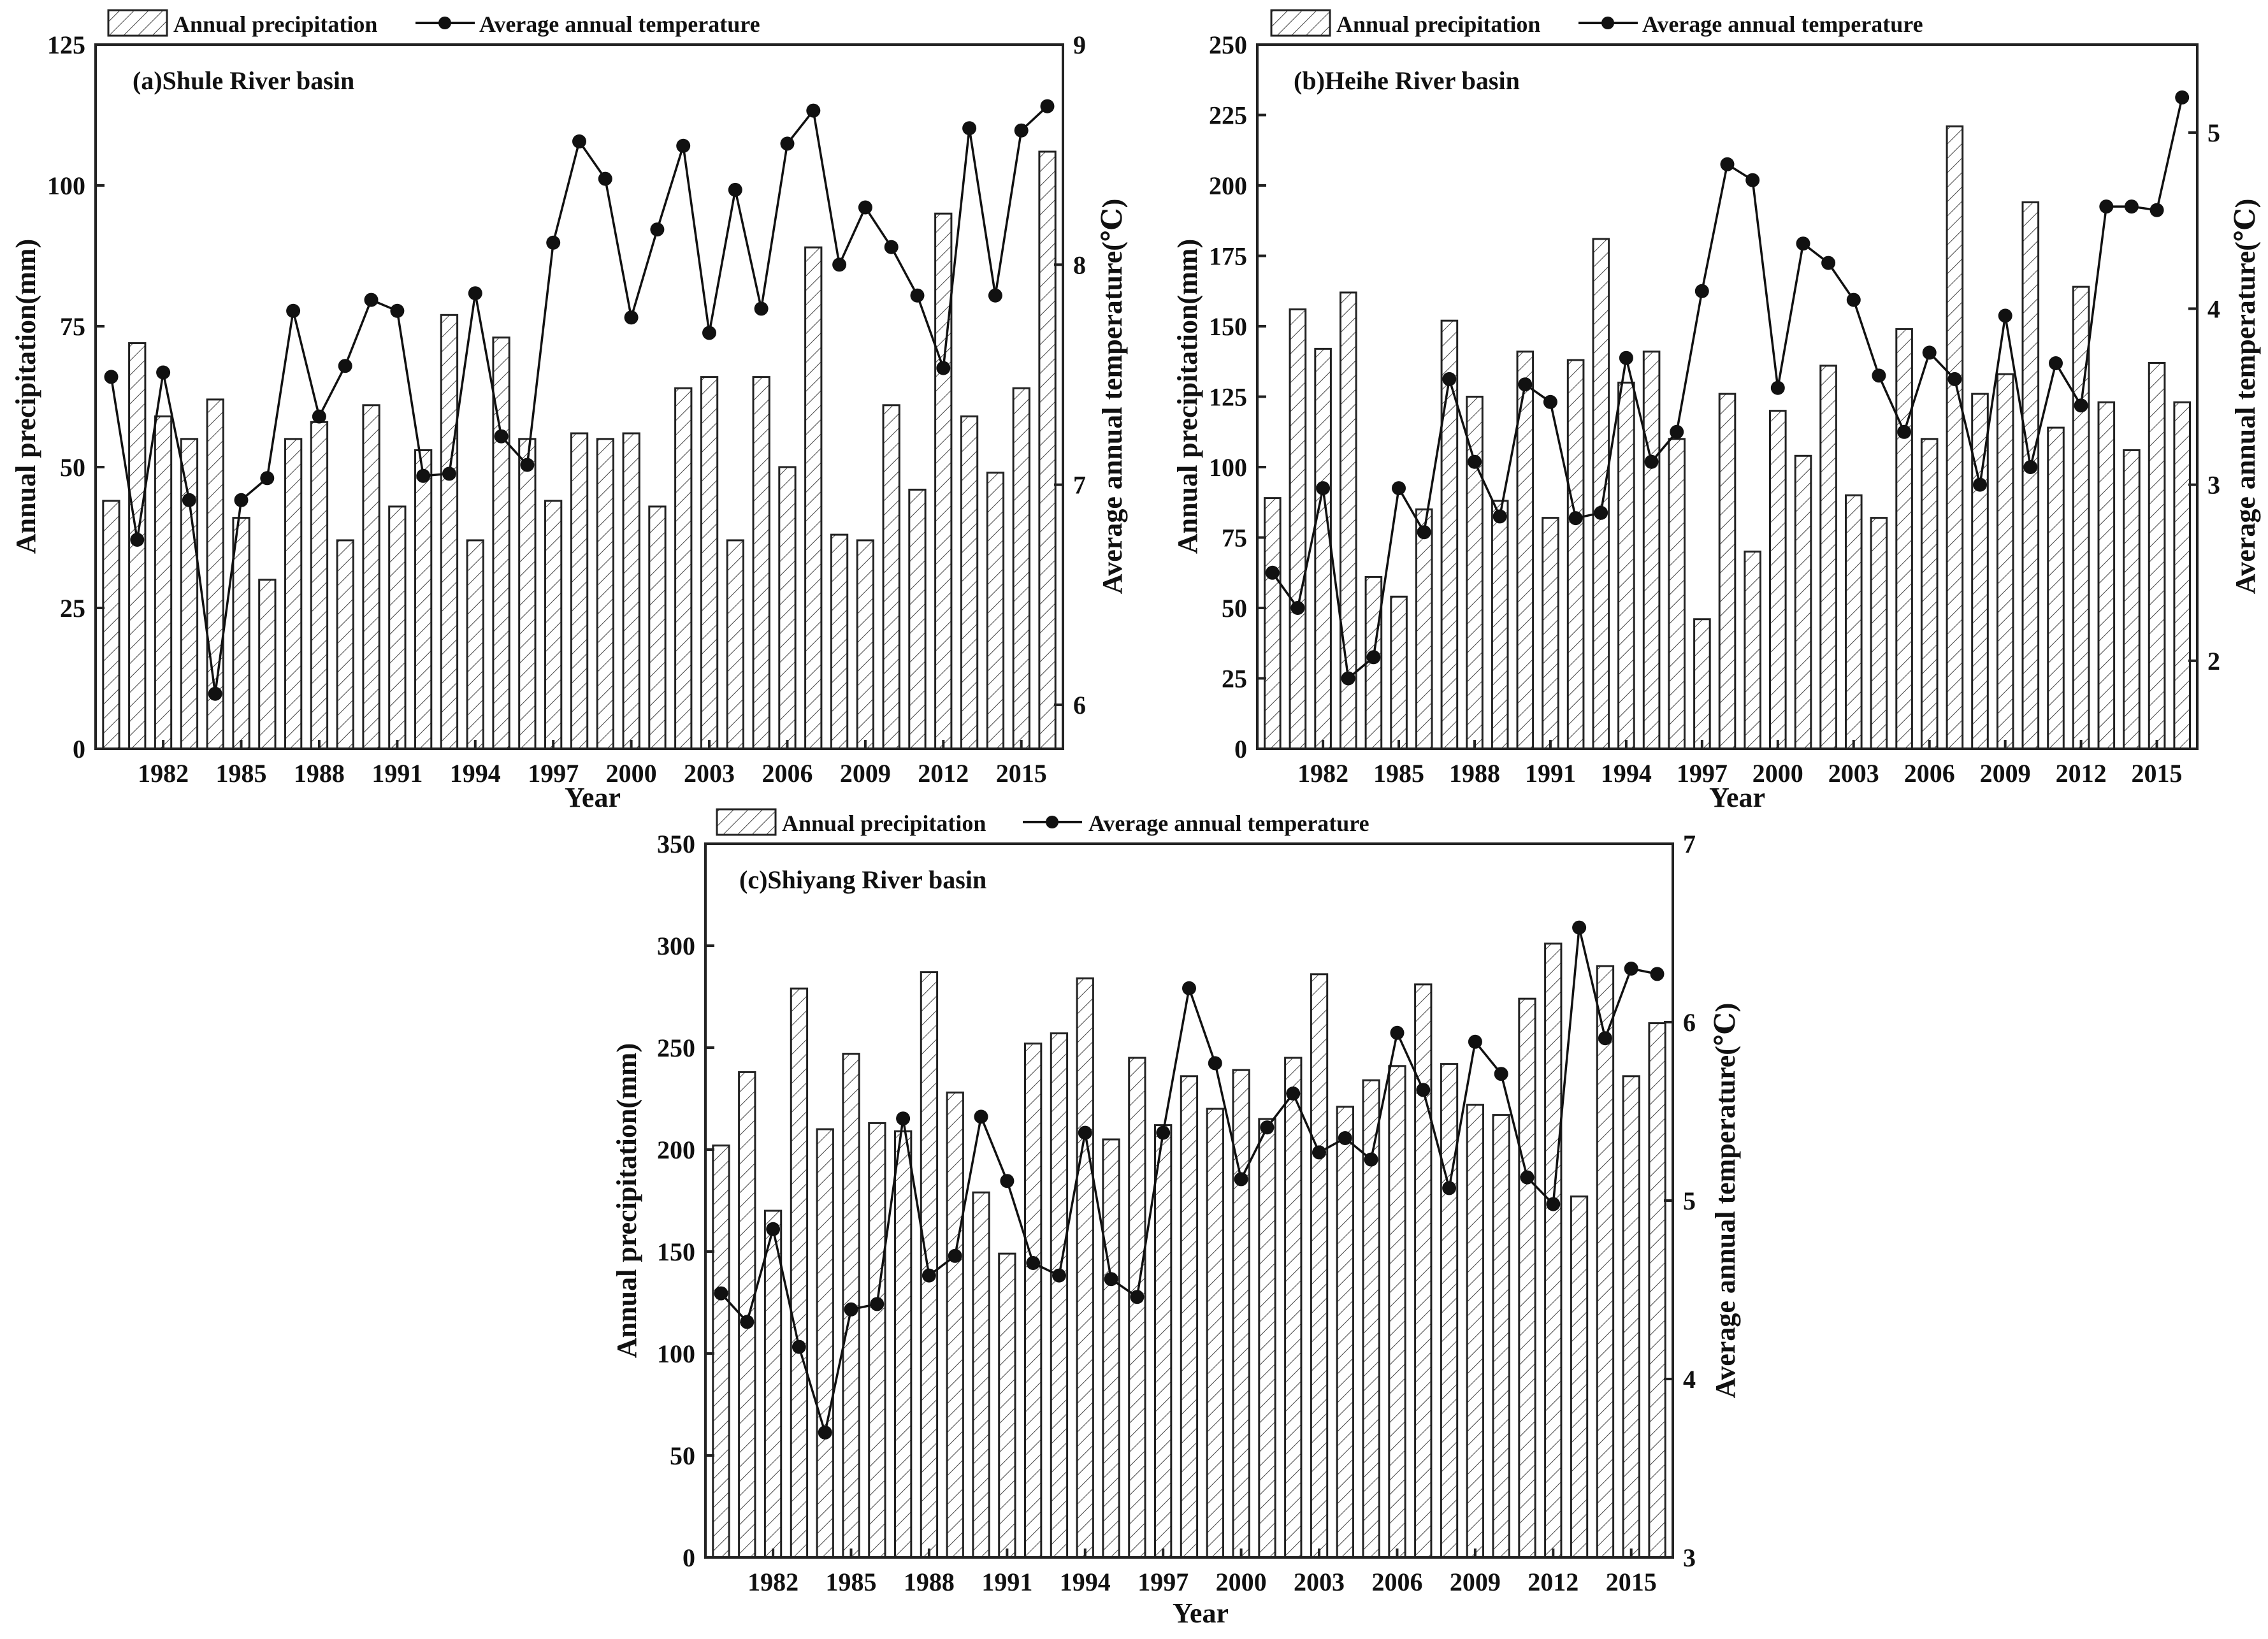 This screenshot has height=1639, width=2268. What do you see at coordinates (2182, 575) in the screenshot?
I see `precip-bar-2016` at bounding box center [2182, 575].